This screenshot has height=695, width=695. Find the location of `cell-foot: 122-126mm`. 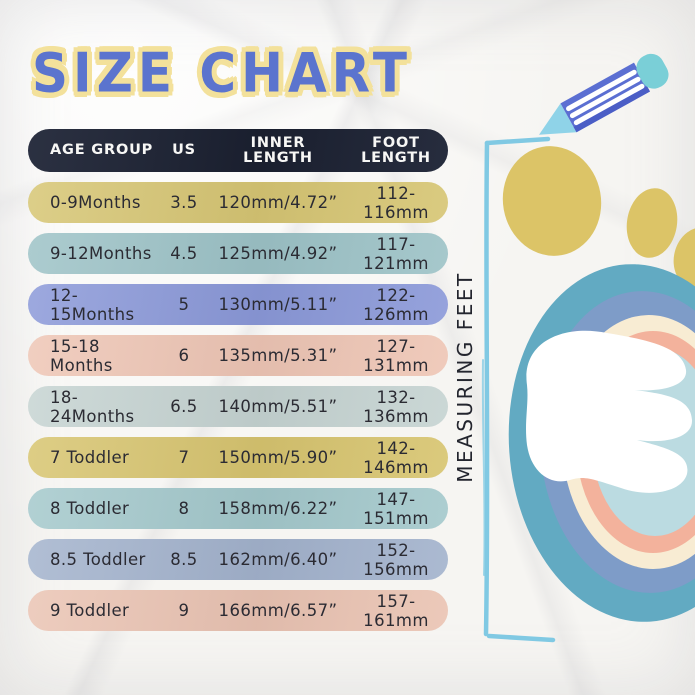

cell-foot: 122-126mm is located at coordinates (396, 304).